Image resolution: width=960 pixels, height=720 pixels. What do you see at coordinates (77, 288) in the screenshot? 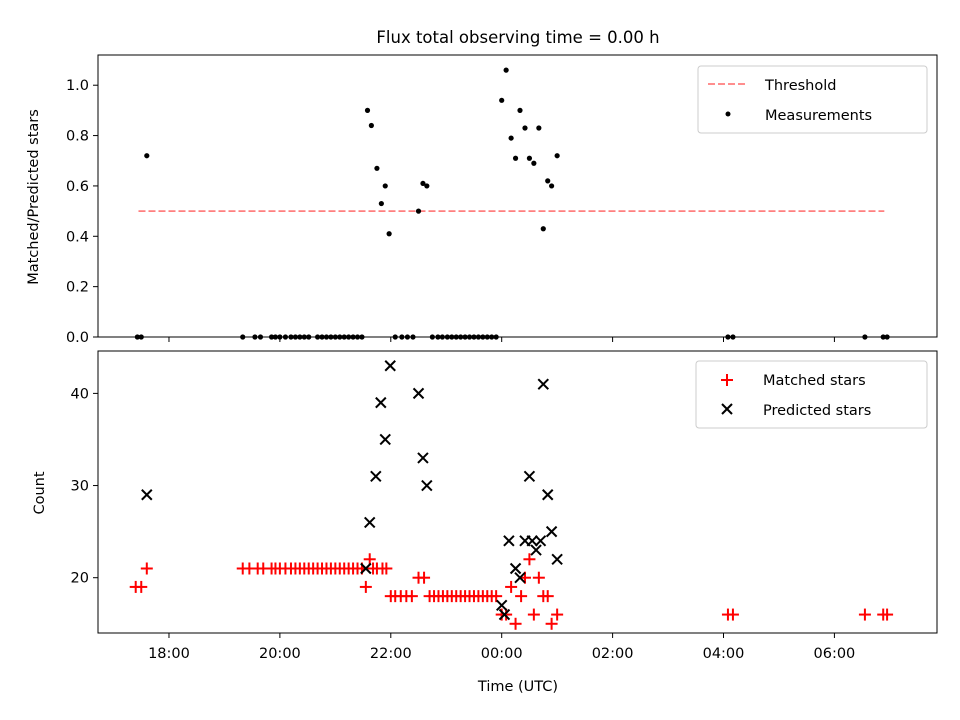
I see `ratio-y-tick-label: 0.2` at bounding box center [77, 288].